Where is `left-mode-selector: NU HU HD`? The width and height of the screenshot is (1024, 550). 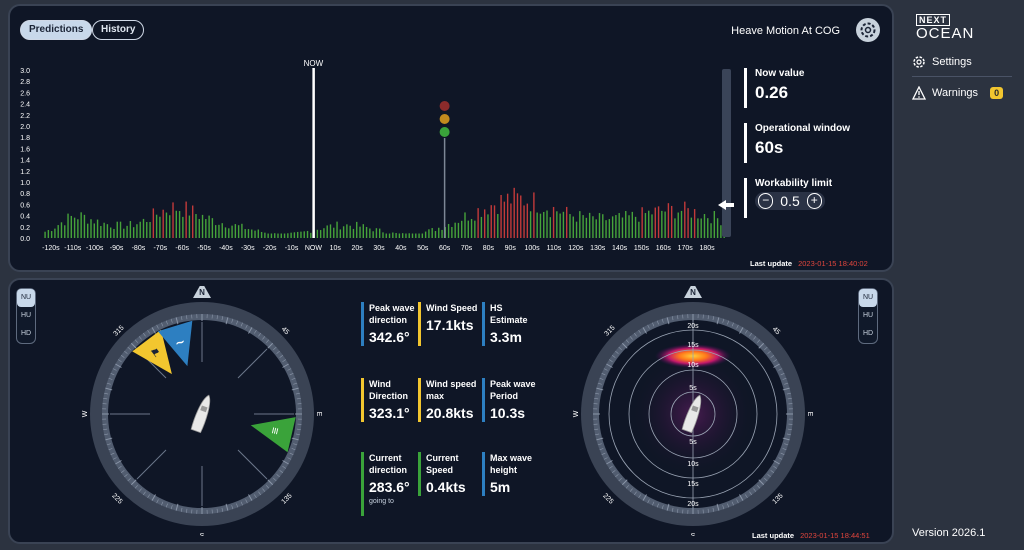
left-mode-selector: NU HU HD is located at coordinates (26, 316).